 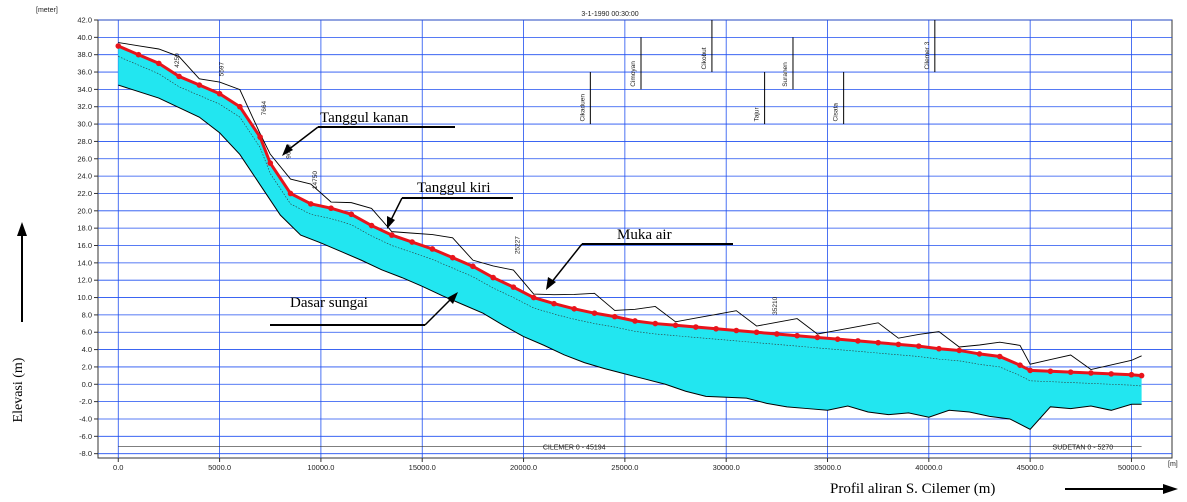 What do you see at coordinates (84, 193) in the screenshot?
I see `y-tick-label: 22.0` at bounding box center [84, 193].